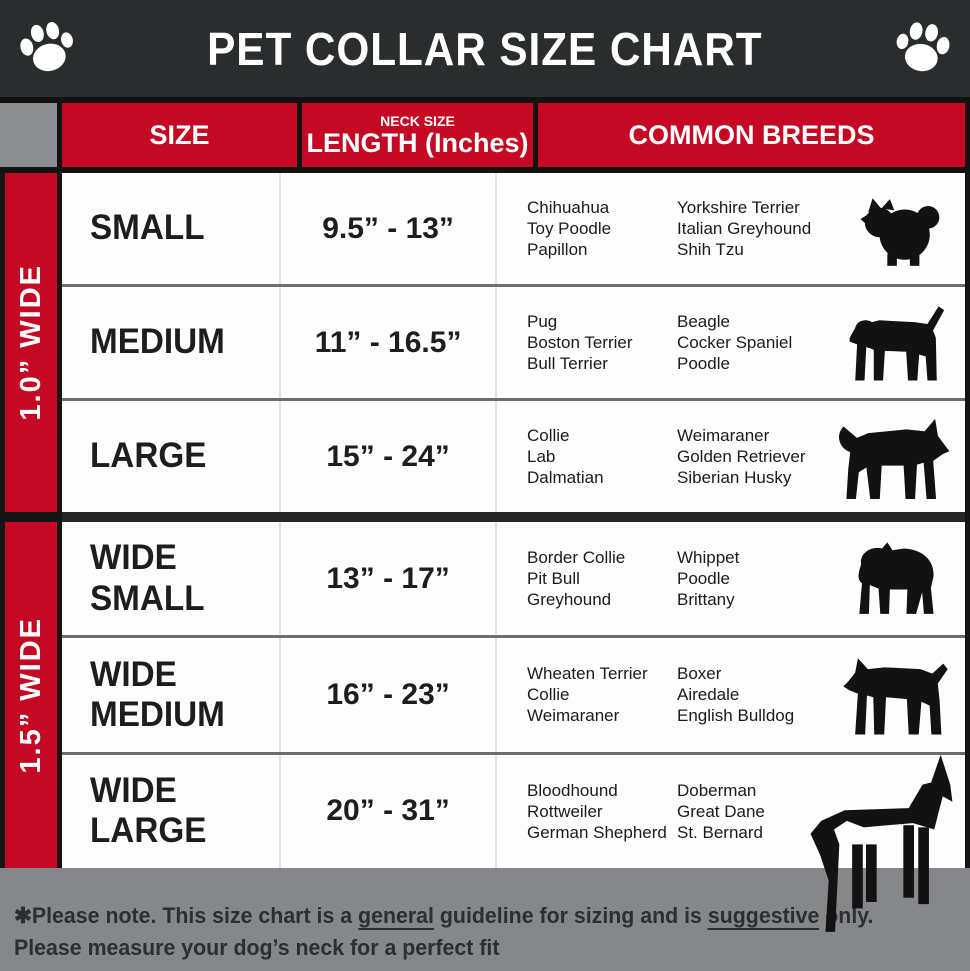  Describe the element at coordinates (736, 695) in the screenshot. I see `breeds-column-b: Boxer Airedale English Bulldog` at that location.